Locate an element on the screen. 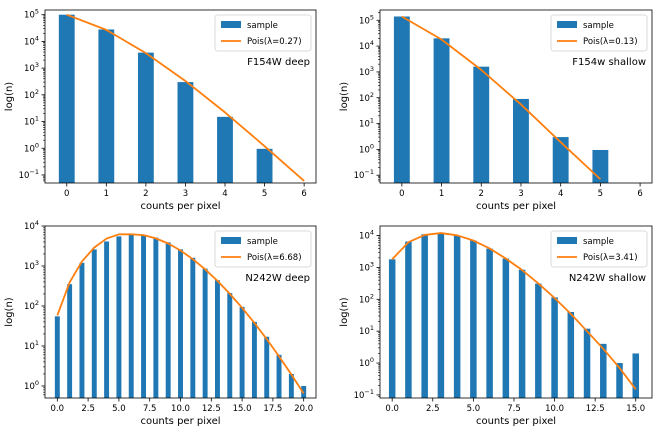  chart2-x-tick-label: 6 is located at coordinates (639, 194).